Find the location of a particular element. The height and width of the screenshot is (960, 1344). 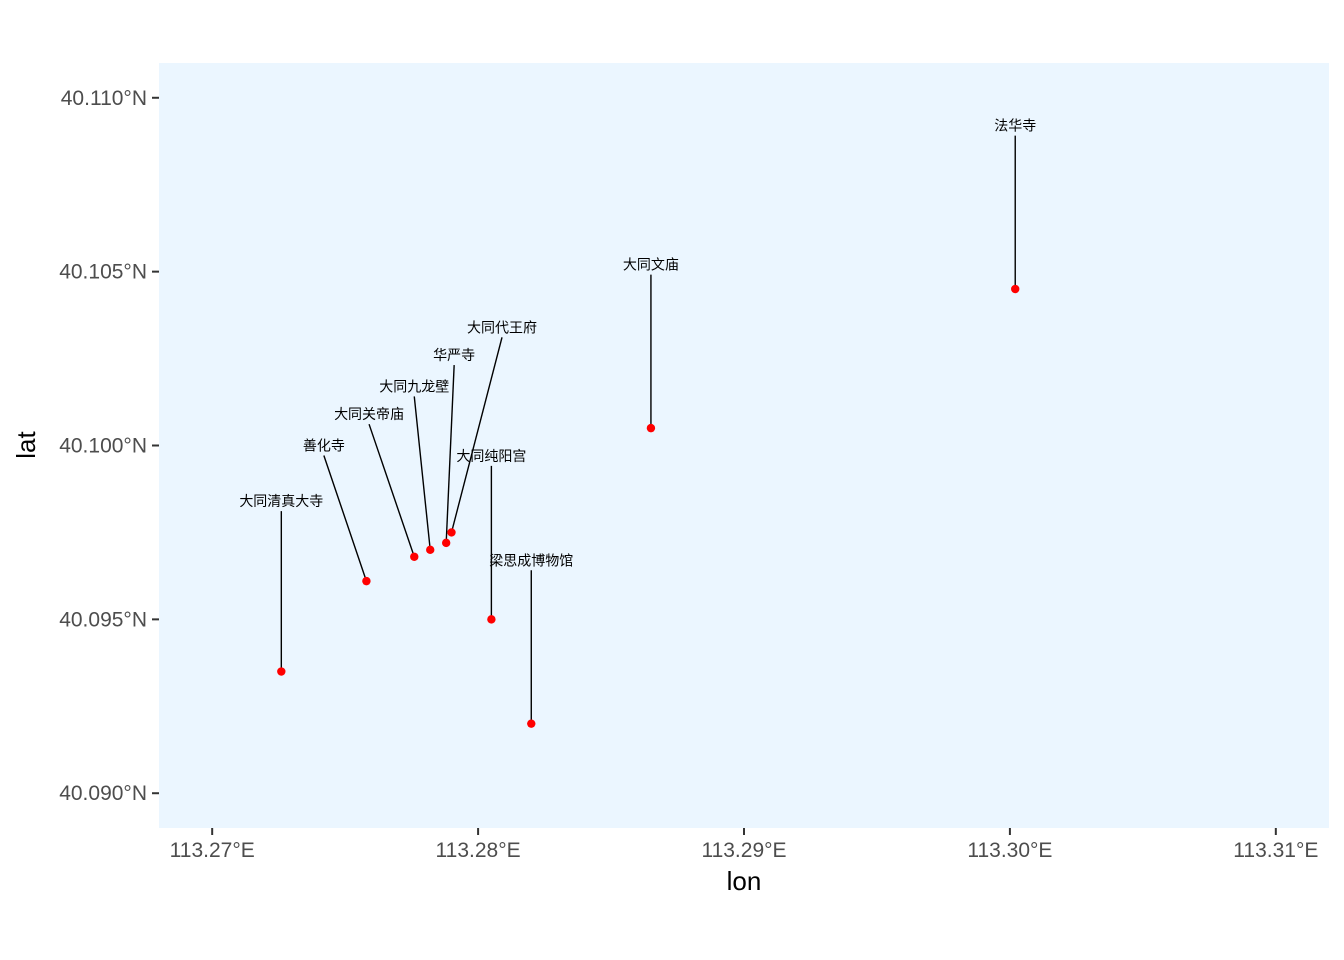

point-label: 善化寺 is located at coordinates (324, 447).